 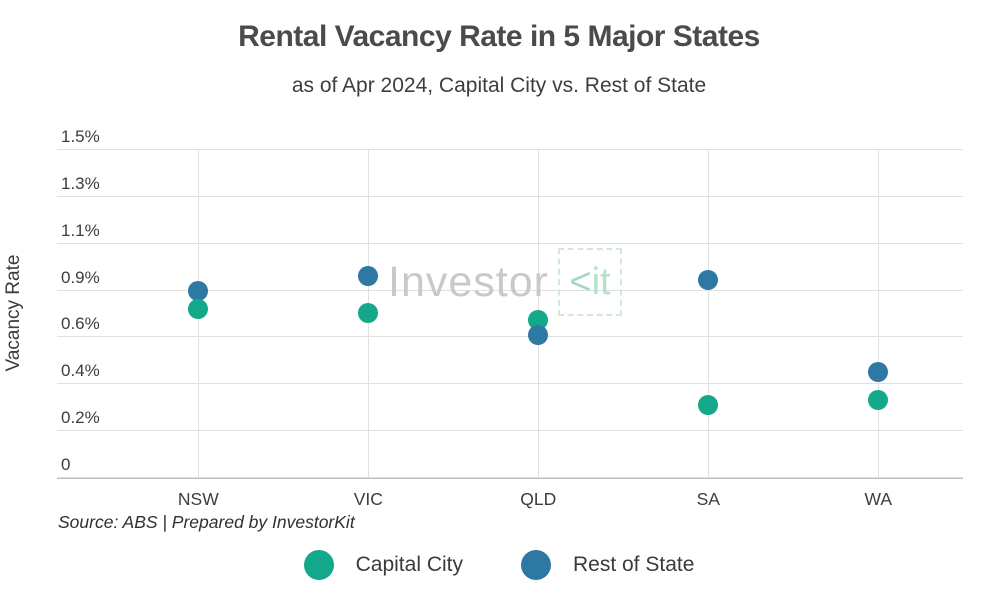 I want to click on x-tick-label-qld: QLD, so click(x=538, y=499).